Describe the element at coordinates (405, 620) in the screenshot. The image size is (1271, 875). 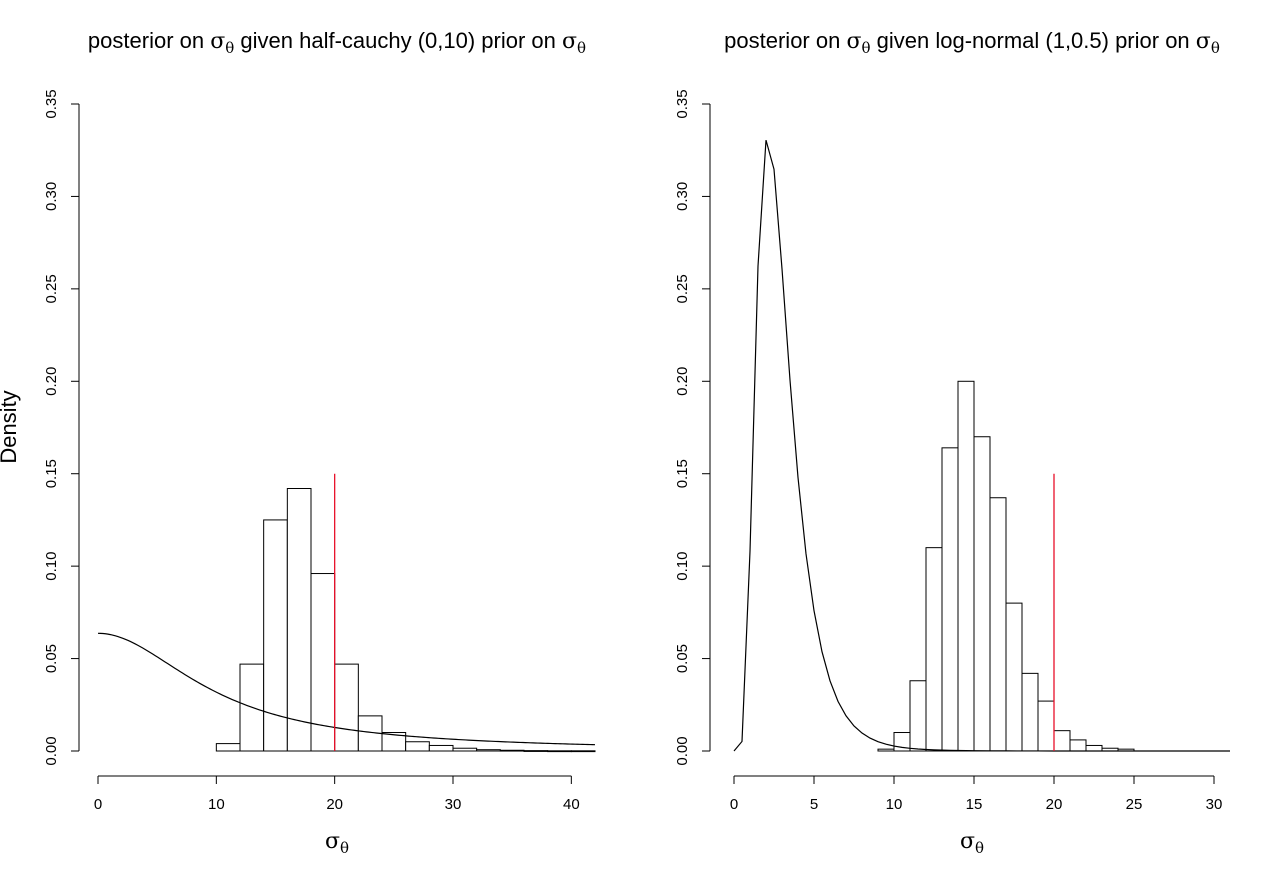
I see `histogram-bars-left` at that location.